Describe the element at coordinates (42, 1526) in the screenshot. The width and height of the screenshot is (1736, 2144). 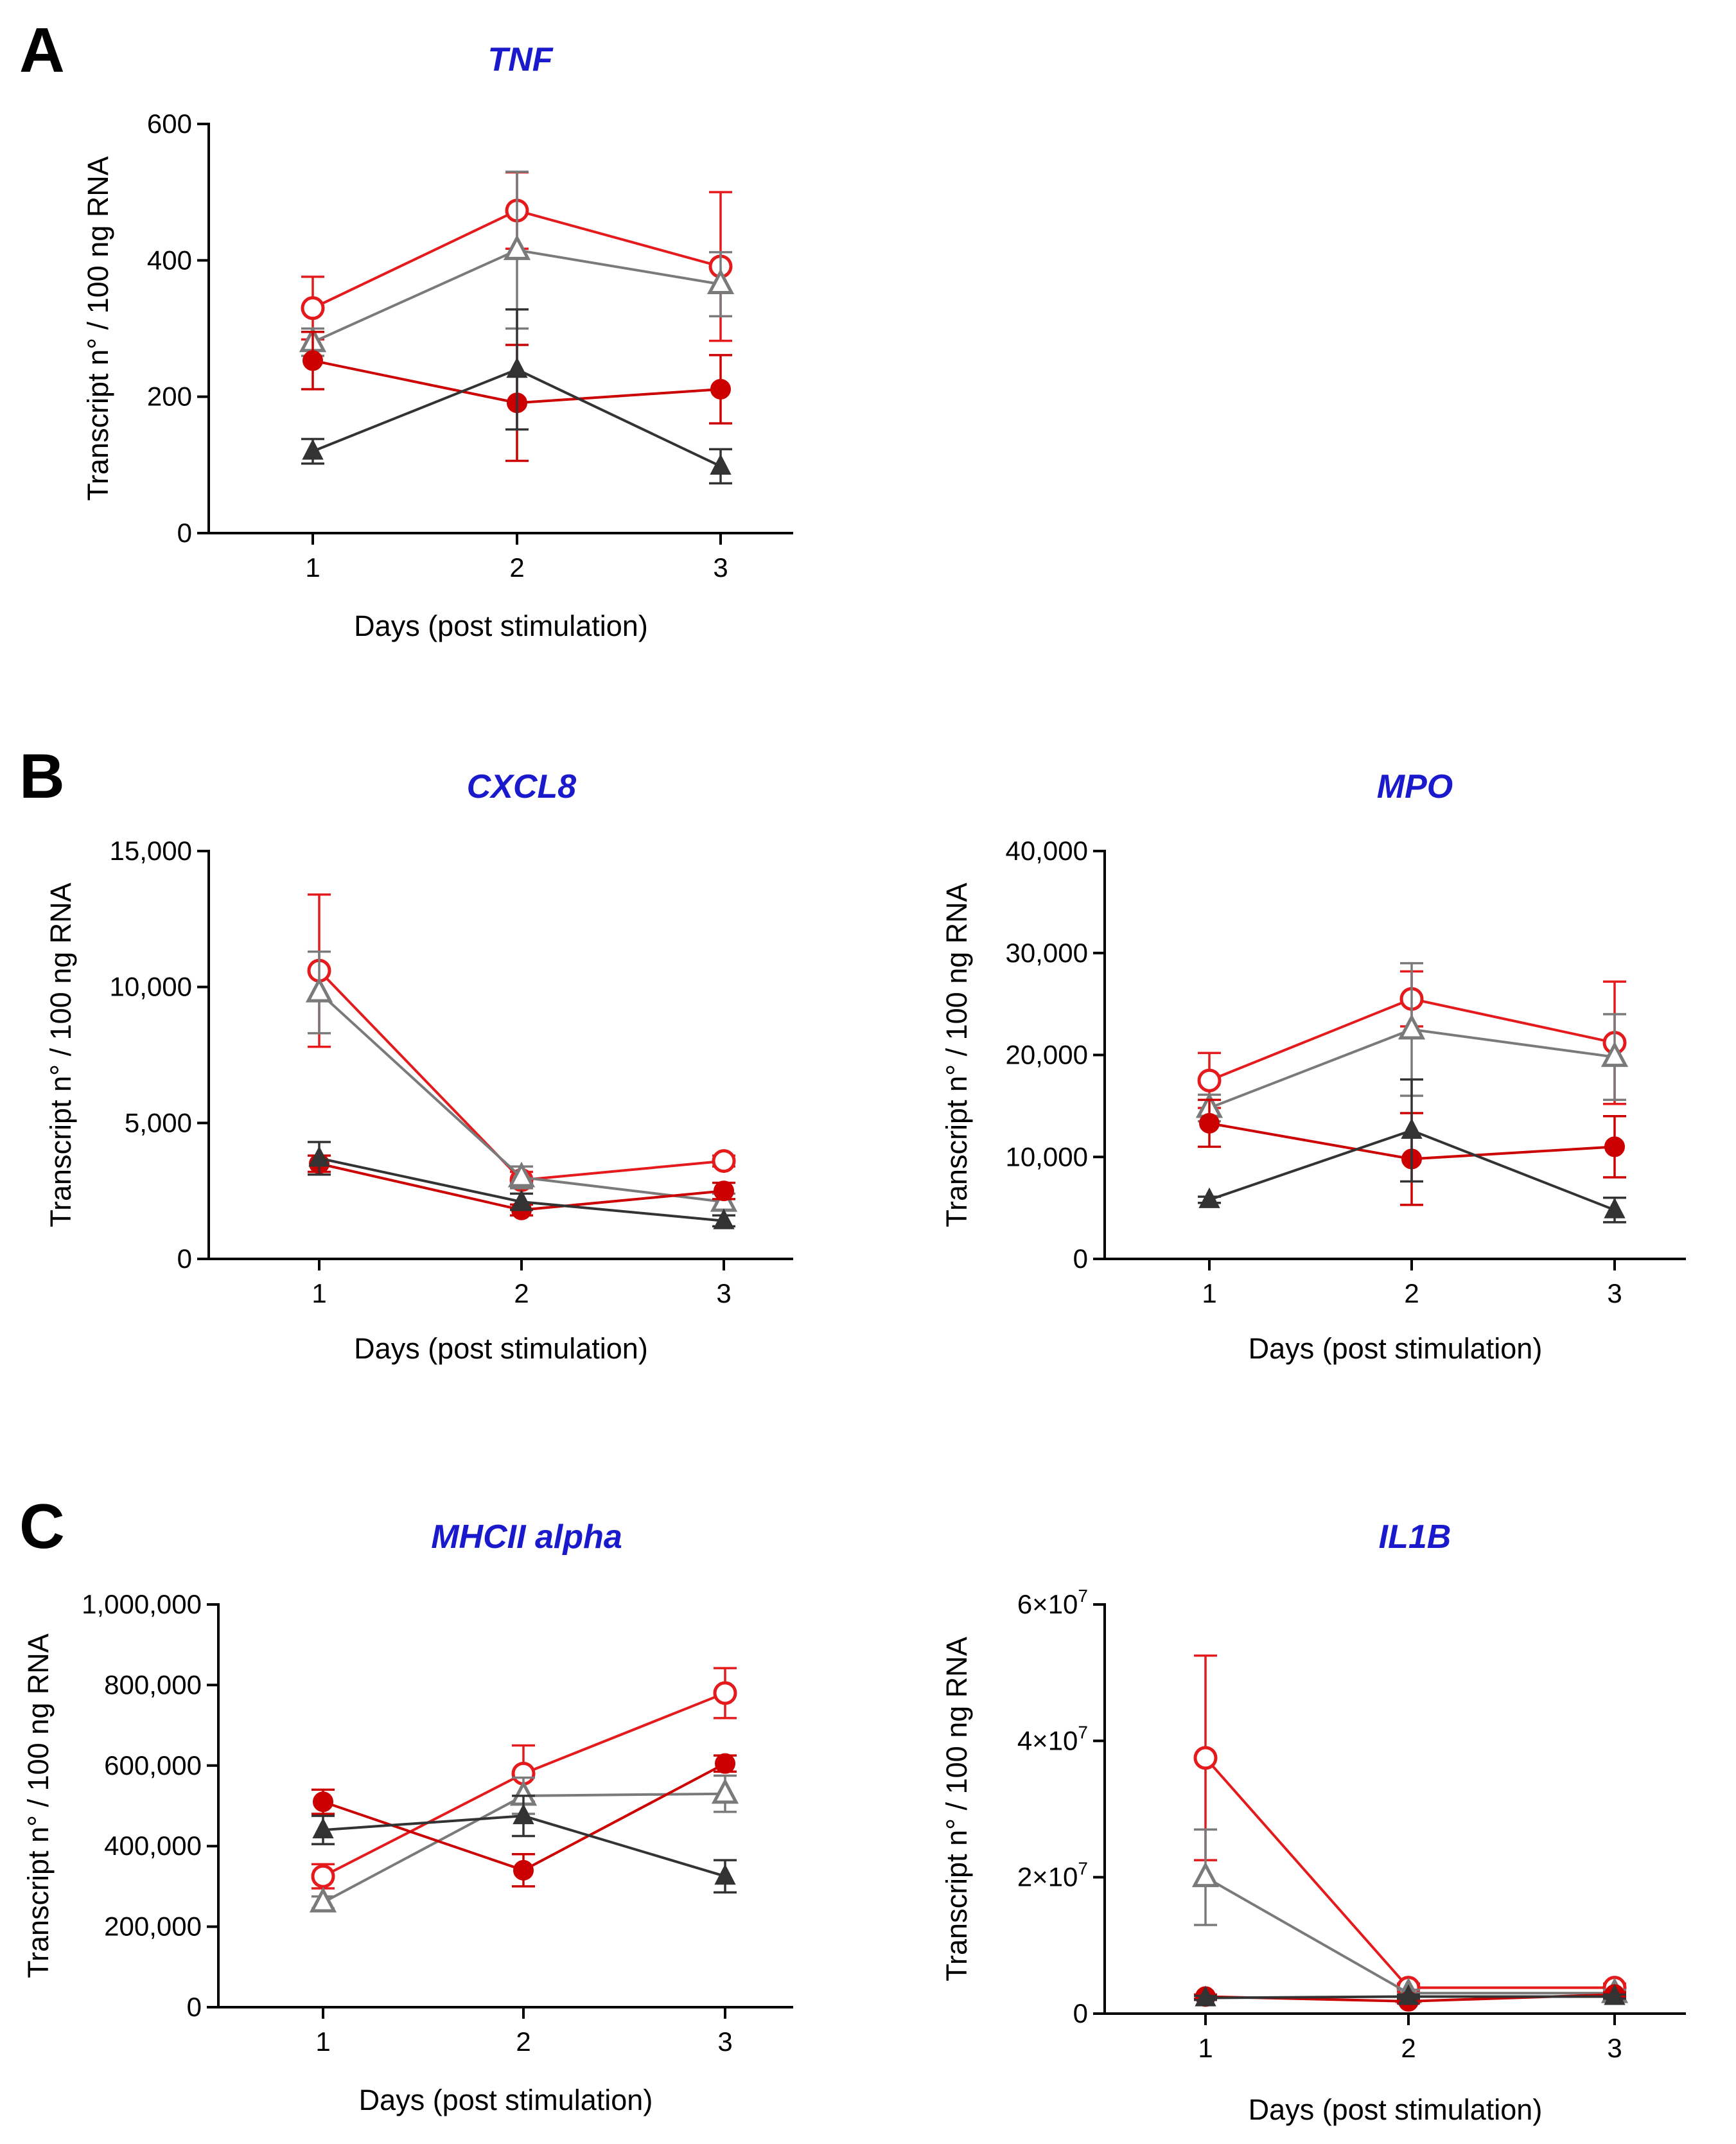
I see `panel-label-c: C` at that location.